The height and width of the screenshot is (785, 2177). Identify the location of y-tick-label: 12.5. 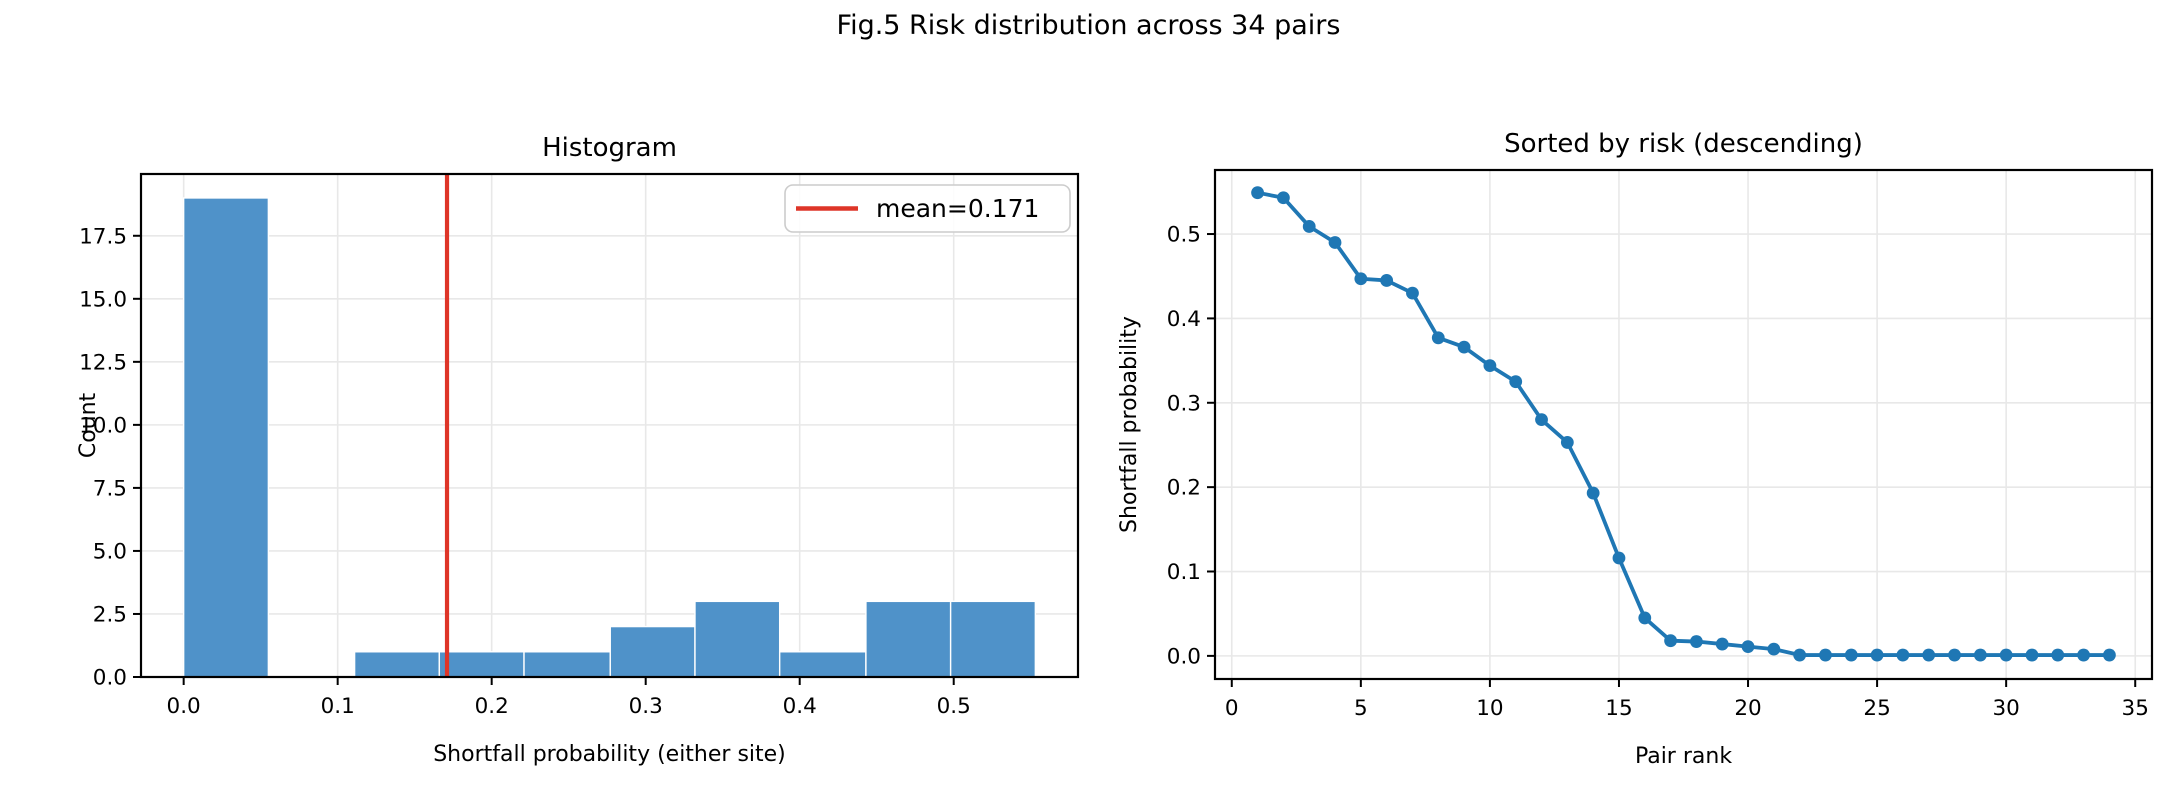
(103, 362).